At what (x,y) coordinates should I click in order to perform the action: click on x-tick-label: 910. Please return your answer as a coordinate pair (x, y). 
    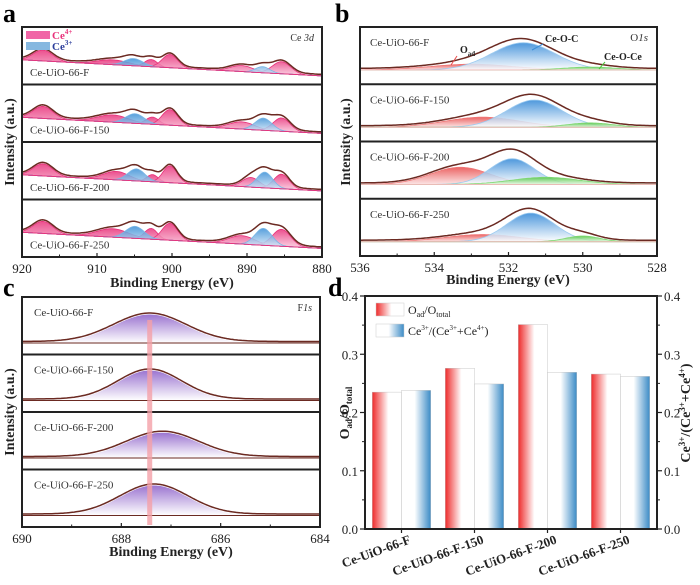
    Looking at the image, I should click on (97, 268).